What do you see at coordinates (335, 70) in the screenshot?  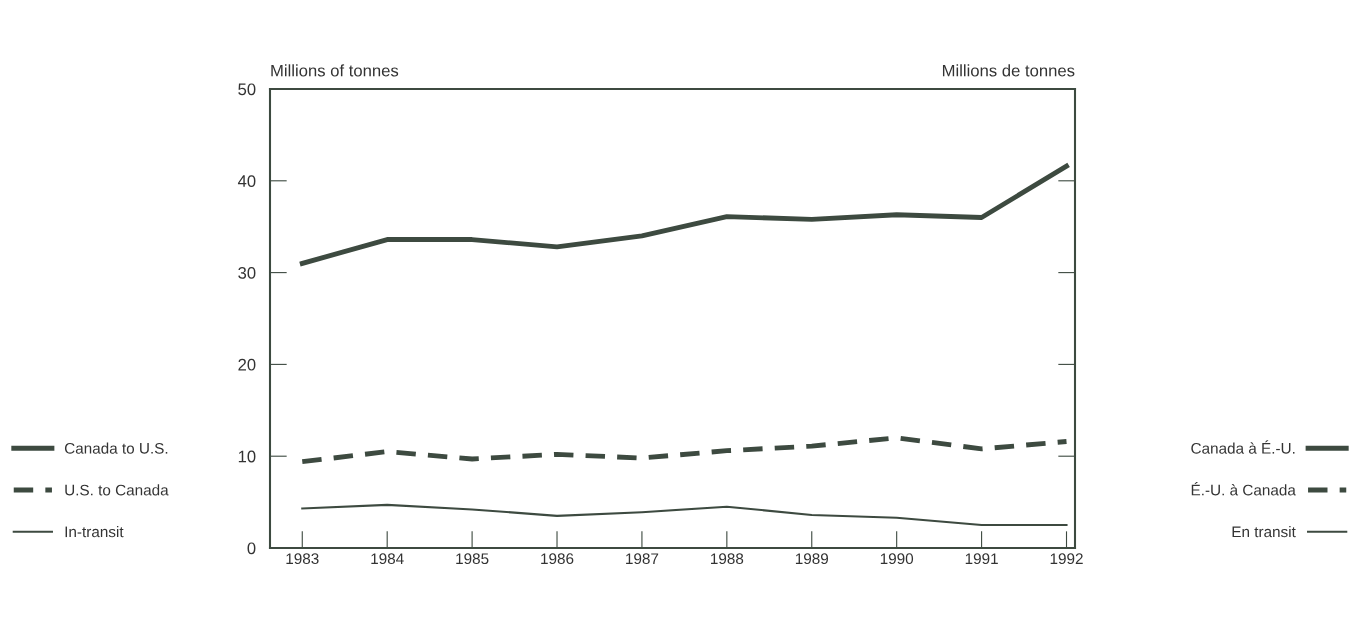 I see `y-axis-title: Millions of tonnes` at bounding box center [335, 70].